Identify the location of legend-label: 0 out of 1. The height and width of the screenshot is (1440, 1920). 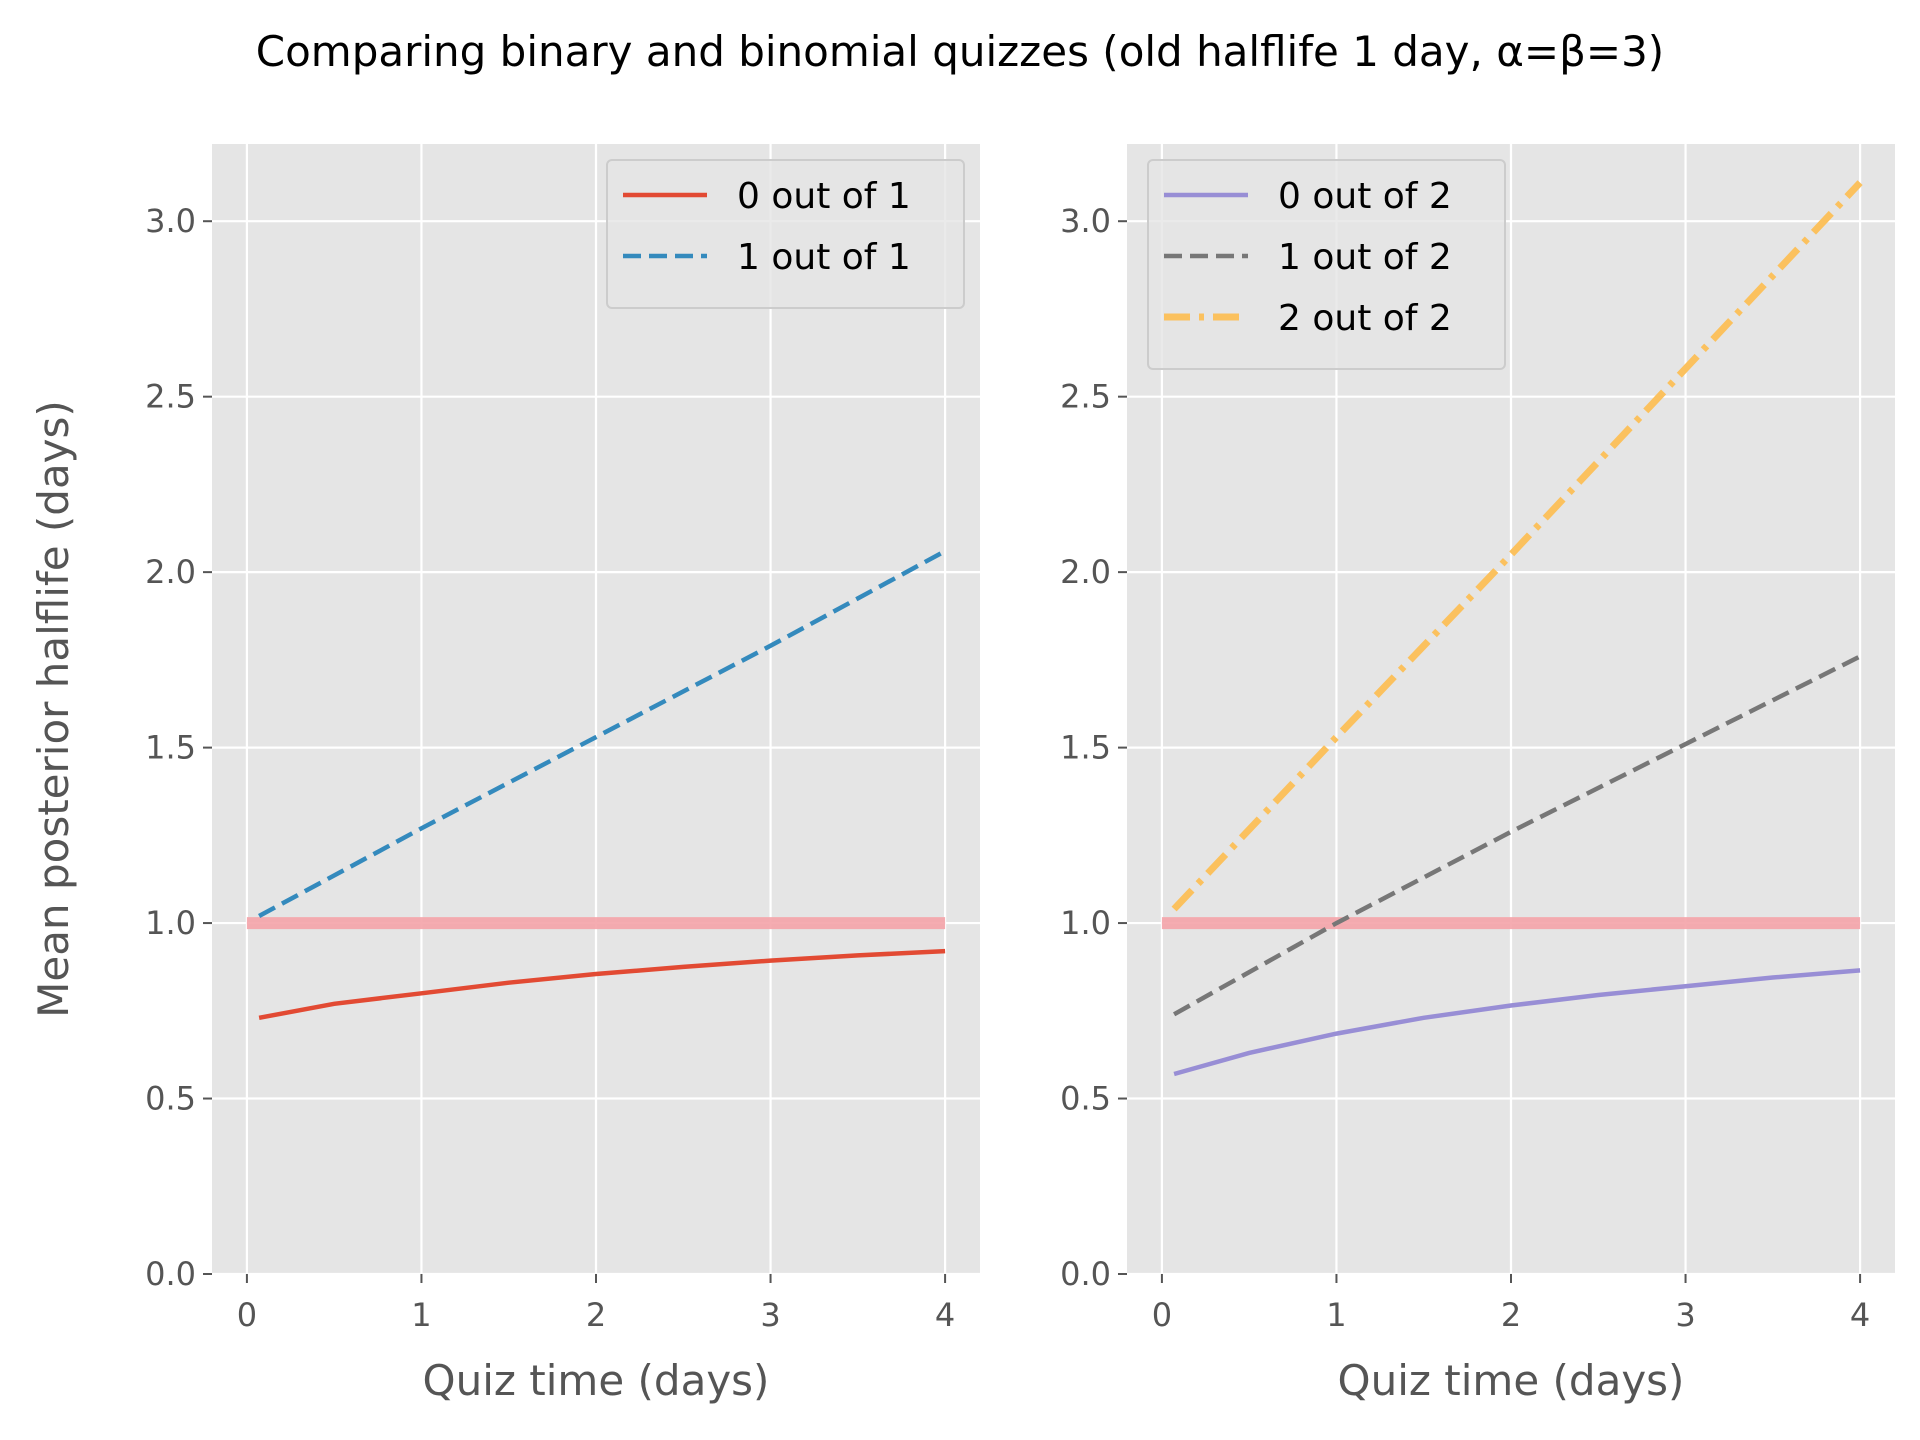
(824, 196).